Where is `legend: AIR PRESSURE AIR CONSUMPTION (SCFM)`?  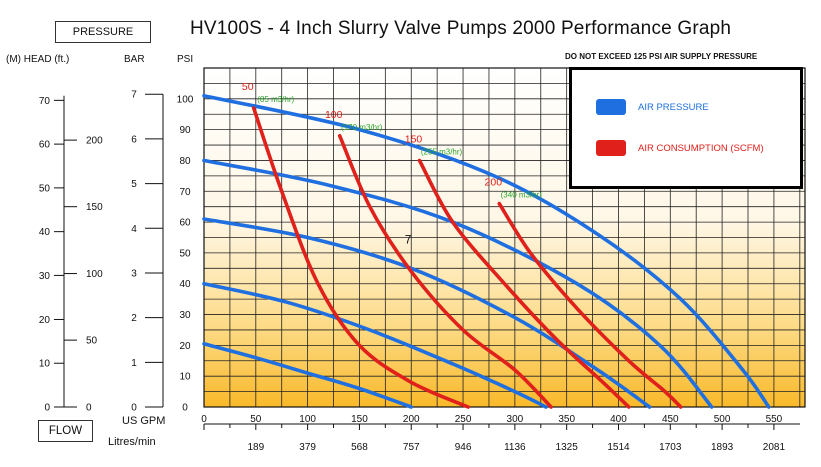
legend: AIR PRESSURE AIR CONSUMPTION (SCFM) is located at coordinates (686, 128).